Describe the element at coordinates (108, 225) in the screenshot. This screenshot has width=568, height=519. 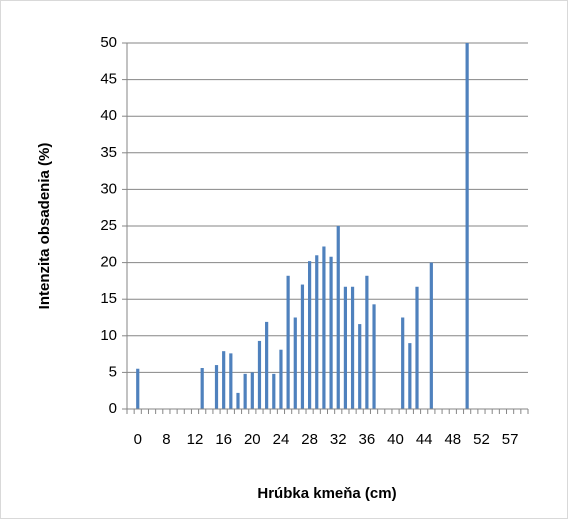
I see `y-tick-label: 25` at that location.